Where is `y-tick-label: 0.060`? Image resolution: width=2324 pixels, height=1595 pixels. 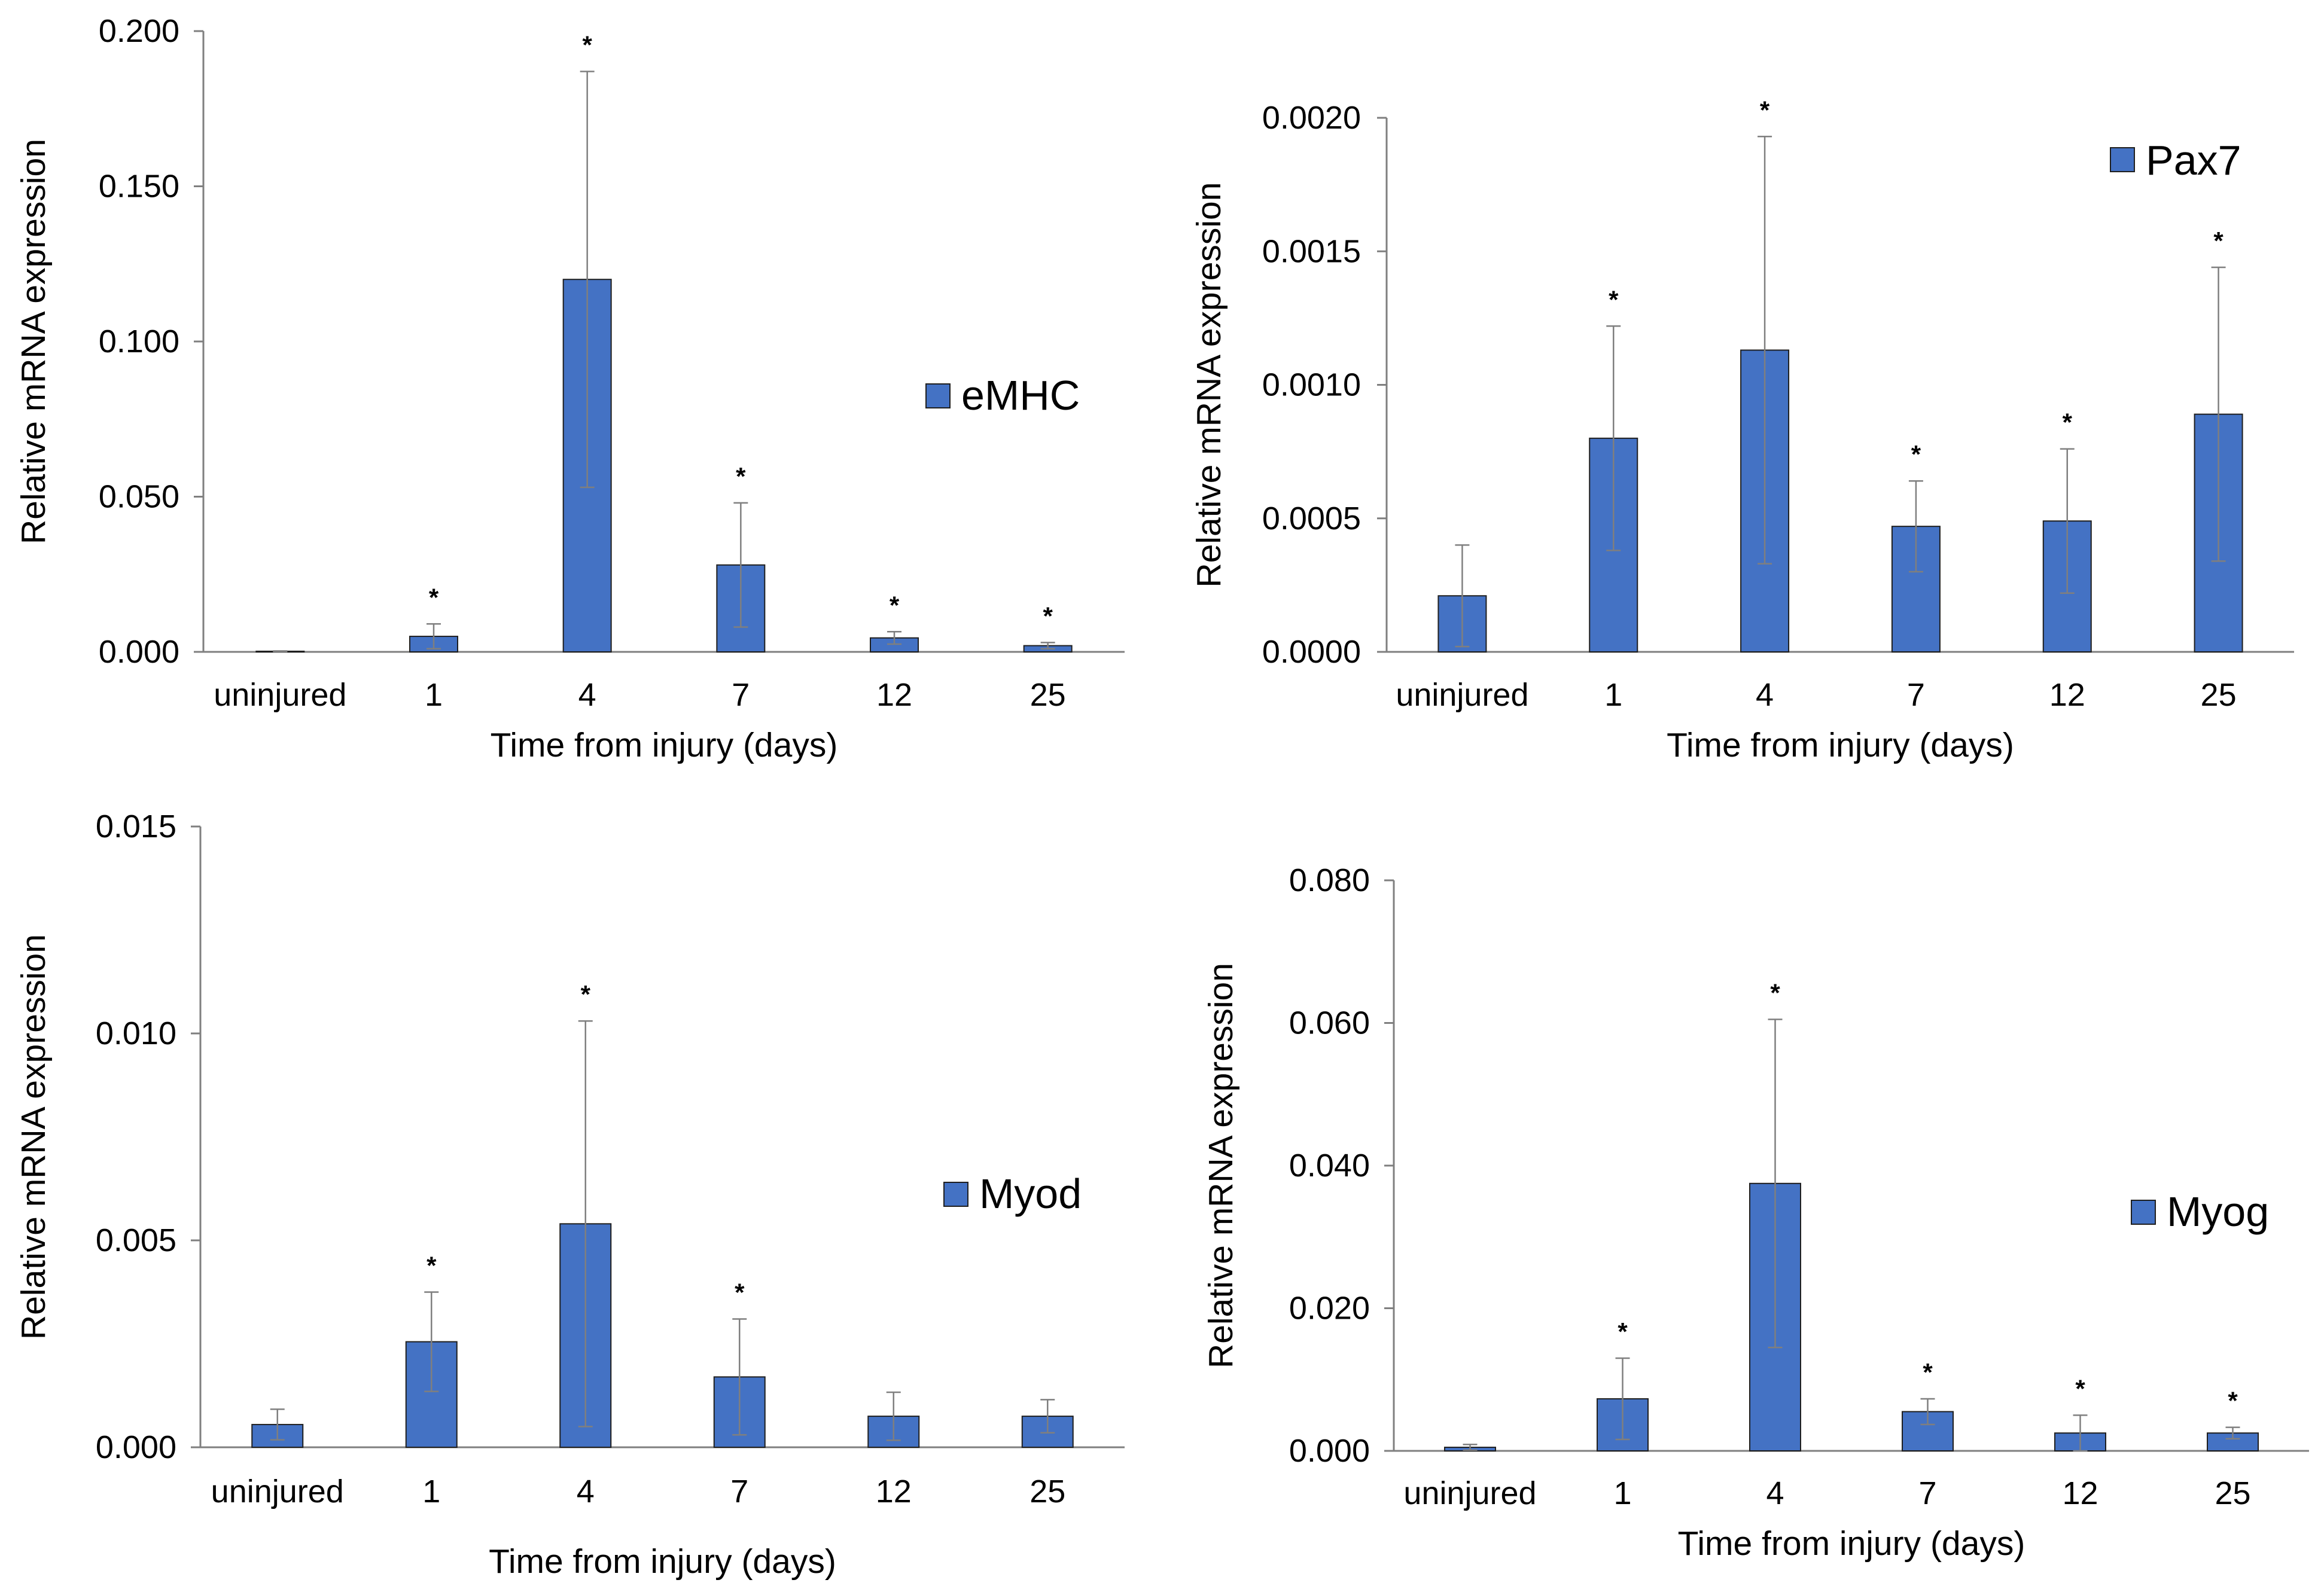 y-tick-label: 0.060 is located at coordinates (1329, 1023).